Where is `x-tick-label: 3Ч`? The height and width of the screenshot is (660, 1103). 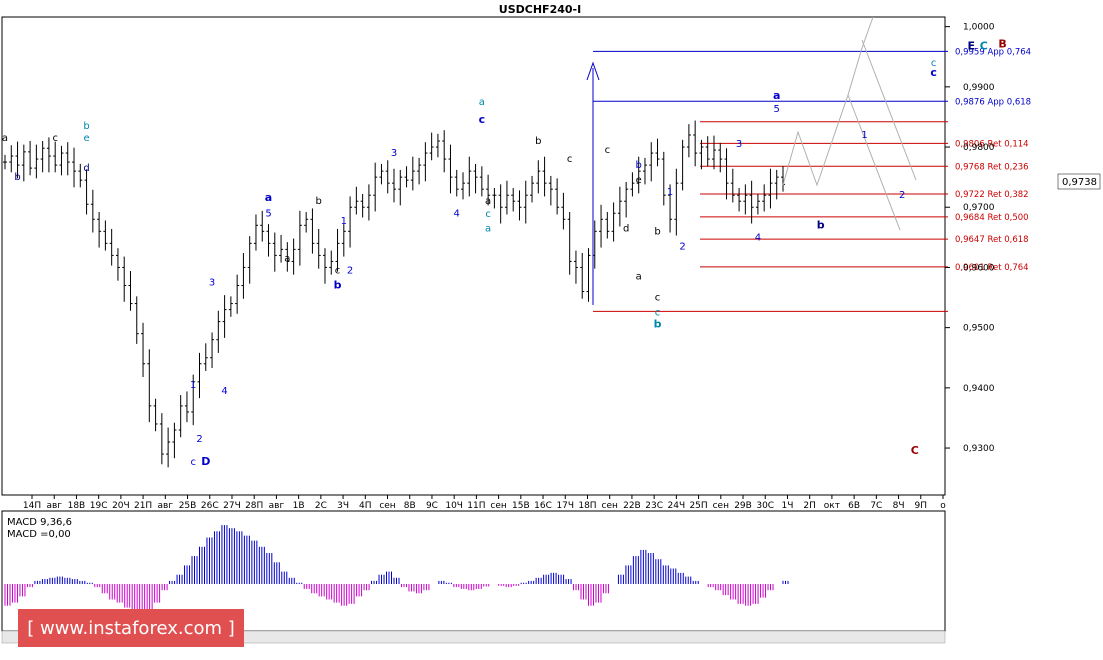
x-tick-label: 3Ч is located at coordinates (343, 506).